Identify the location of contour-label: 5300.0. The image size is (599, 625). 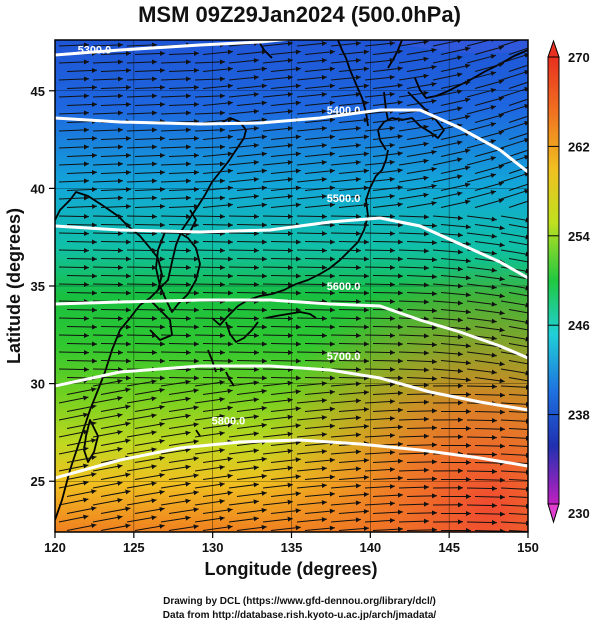
(95, 51).